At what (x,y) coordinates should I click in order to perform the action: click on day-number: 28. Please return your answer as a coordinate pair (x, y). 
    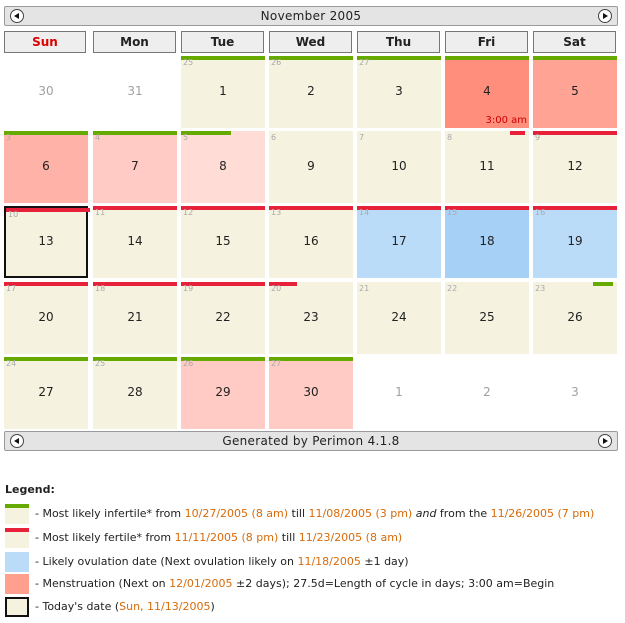
    Looking at the image, I should click on (135, 392).